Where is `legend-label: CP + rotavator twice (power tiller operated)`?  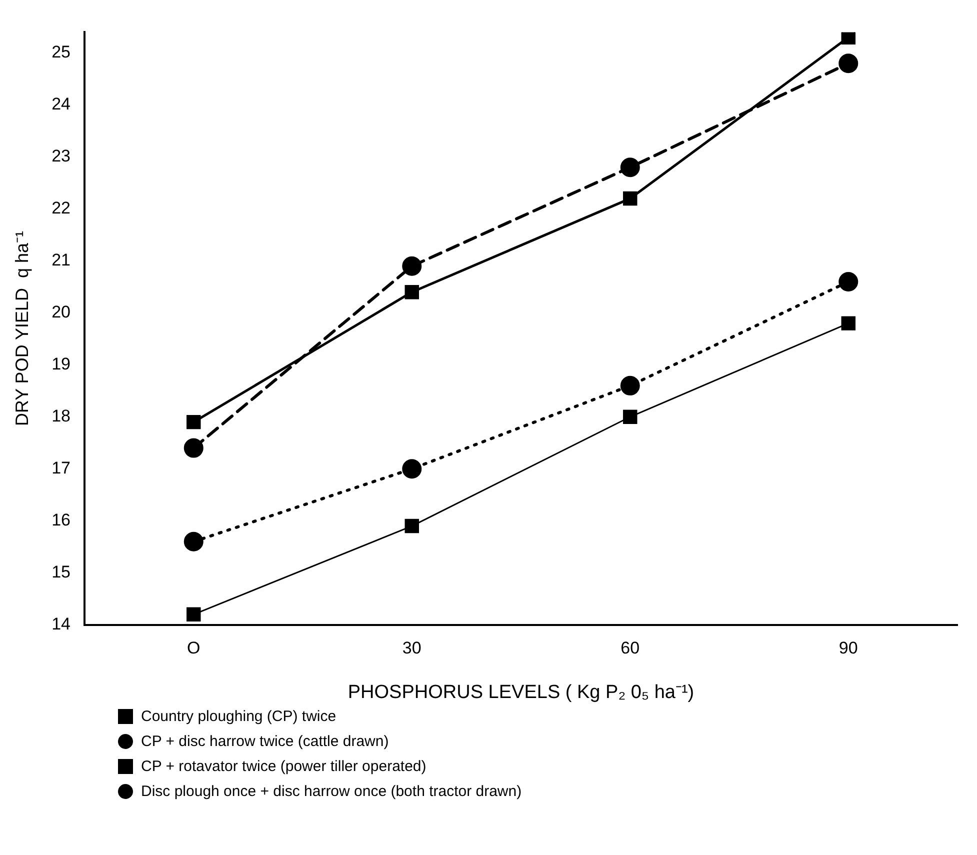
legend-label: CP + rotavator twice (power tiller operated) is located at coordinates (283, 766).